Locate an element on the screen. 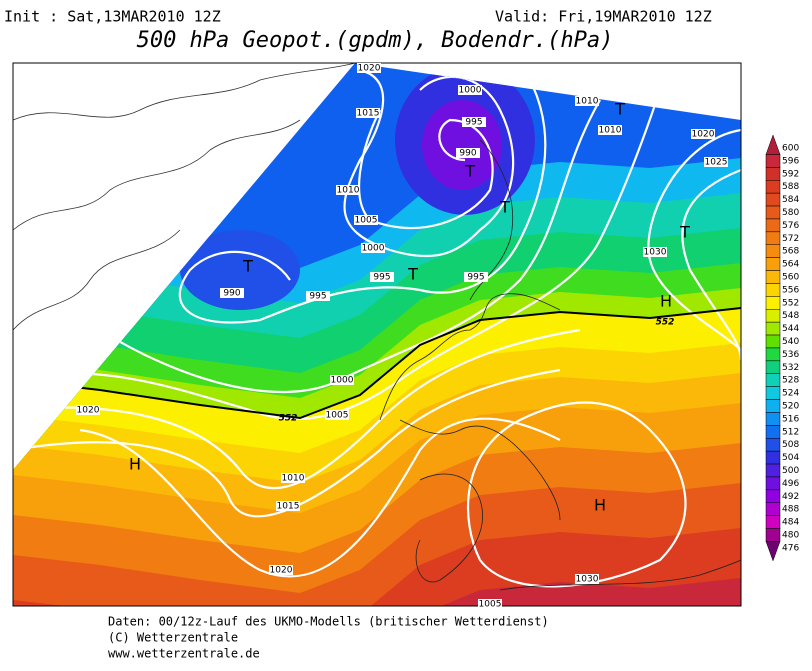 This screenshot has width=812, height=671. isobar-label: 1000 is located at coordinates (373, 249).